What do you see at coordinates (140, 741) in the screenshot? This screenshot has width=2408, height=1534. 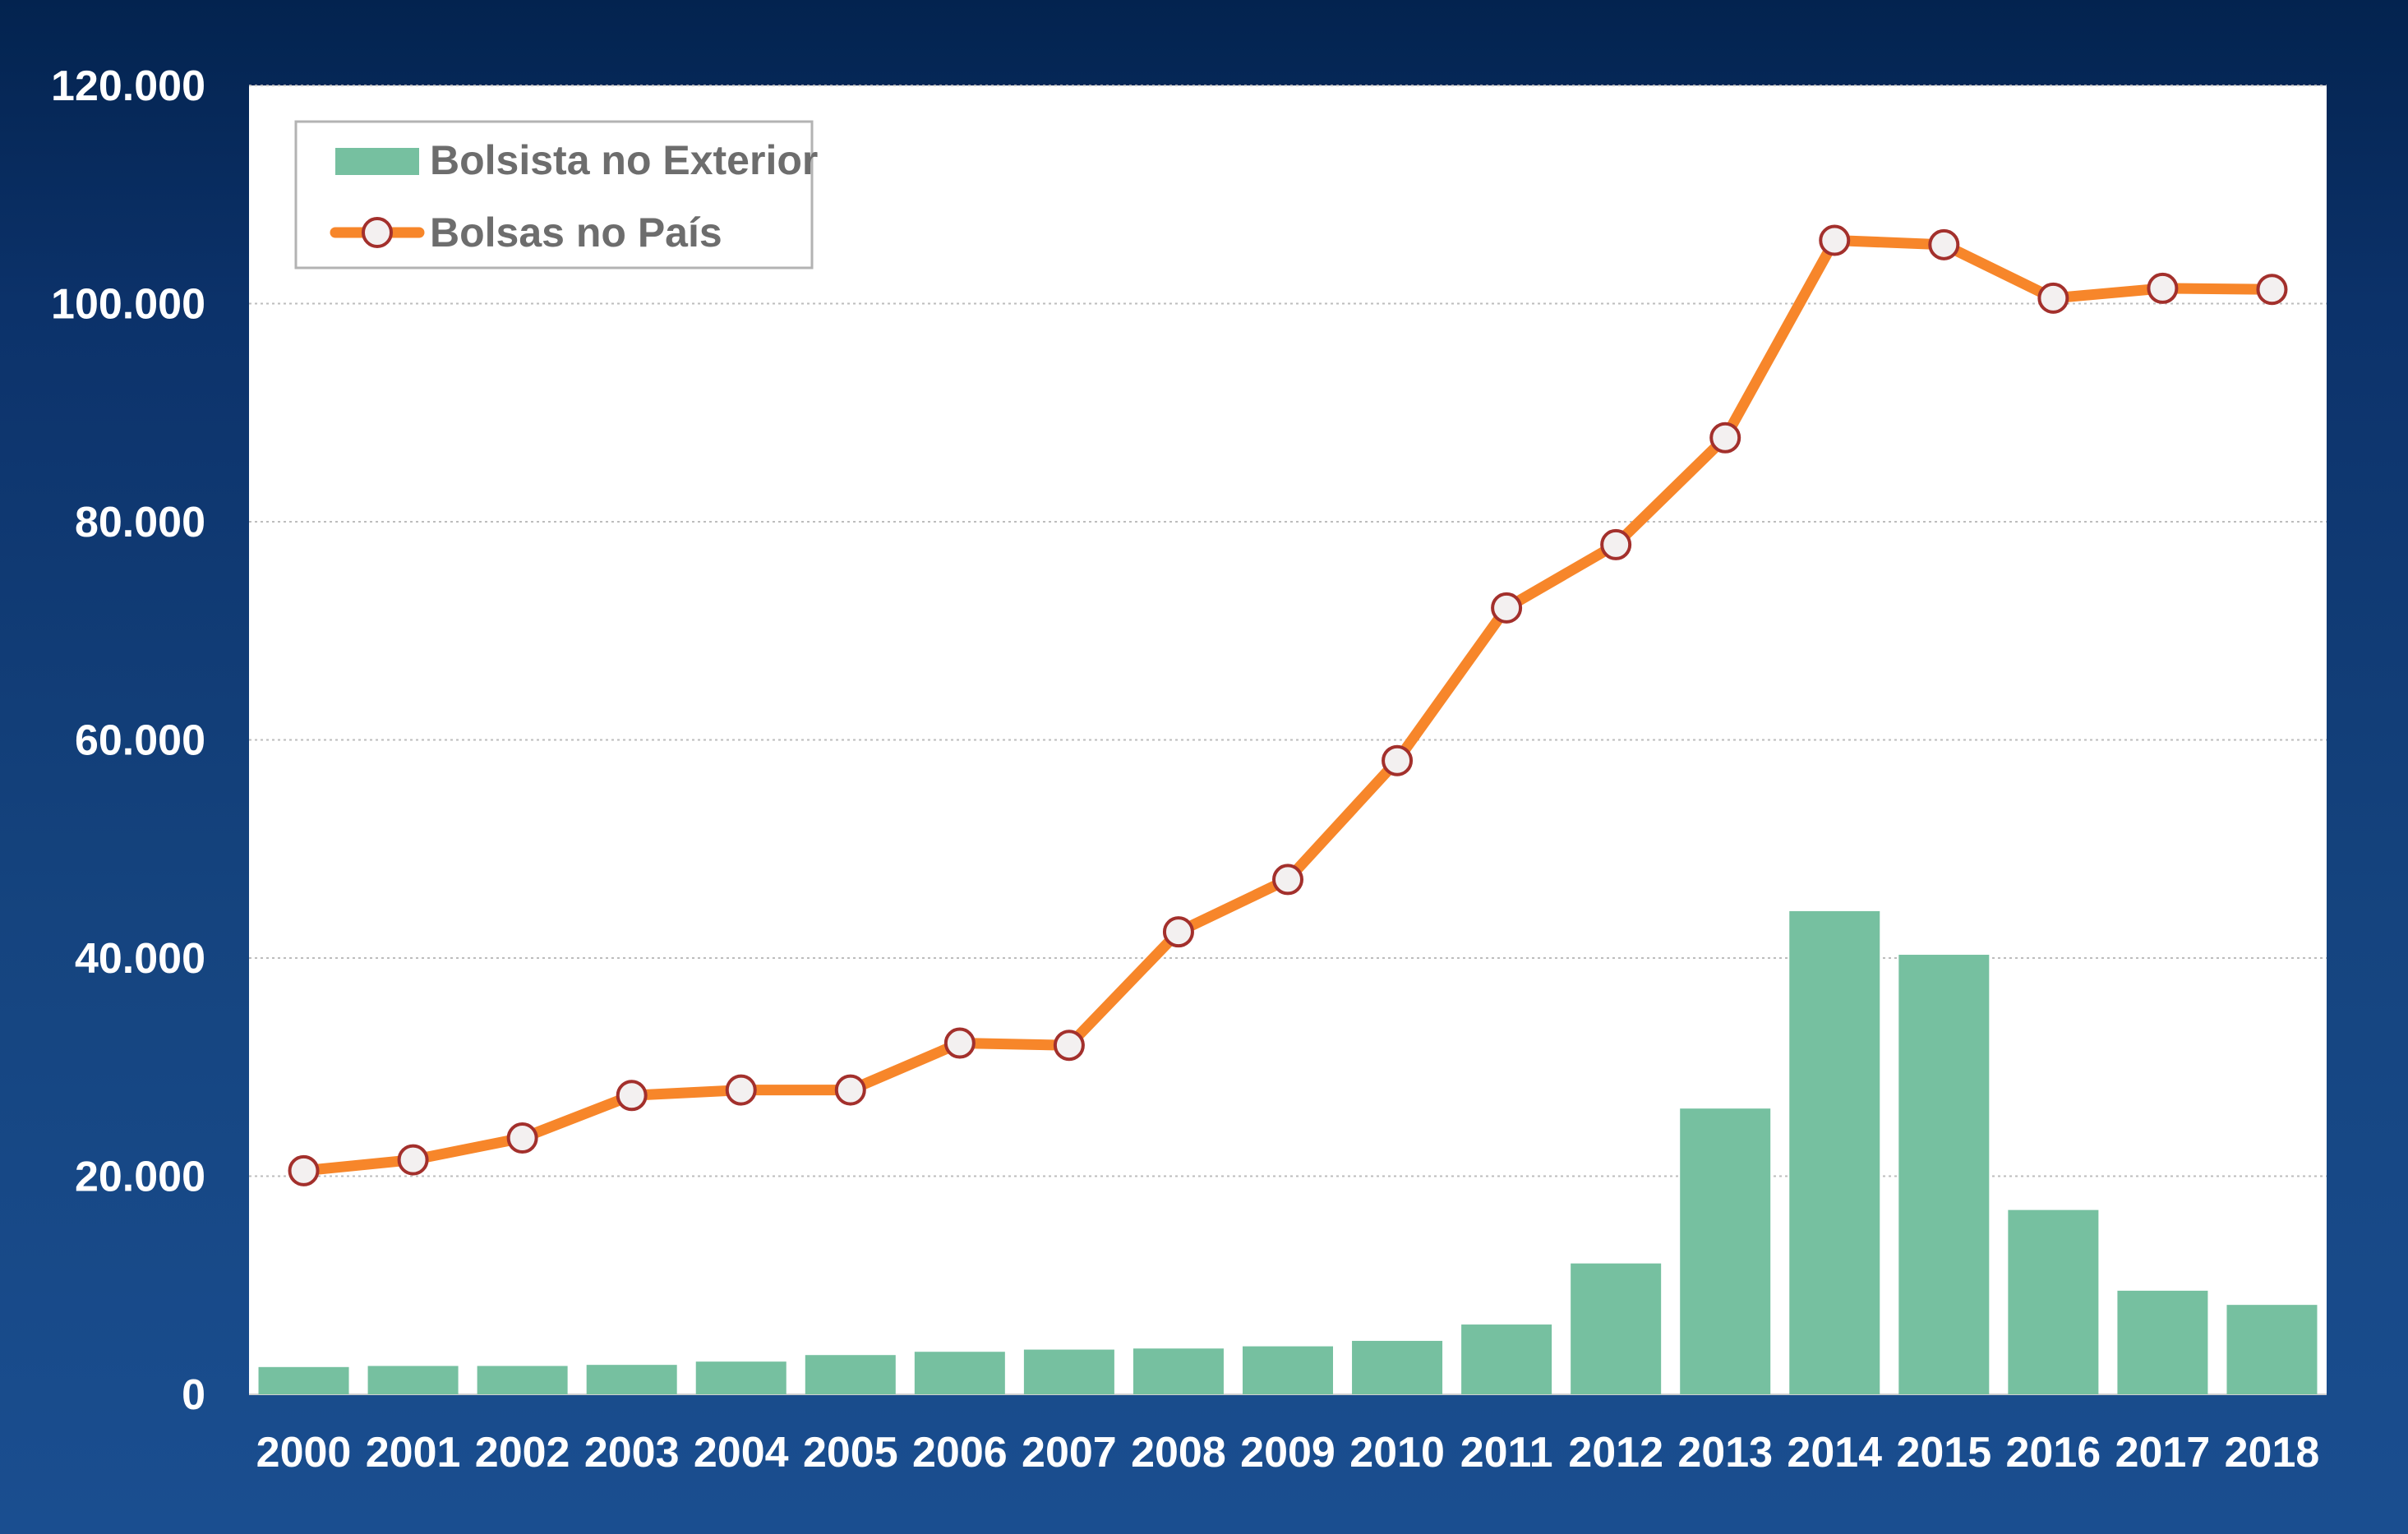 I see `y-tick-label: 60.000` at bounding box center [140, 741].